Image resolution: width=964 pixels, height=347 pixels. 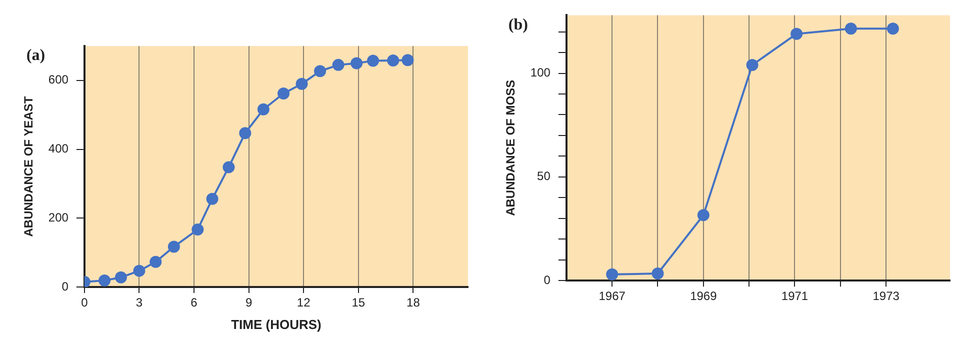 I want to click on x-tick-label: 1973, so click(x=886, y=296).